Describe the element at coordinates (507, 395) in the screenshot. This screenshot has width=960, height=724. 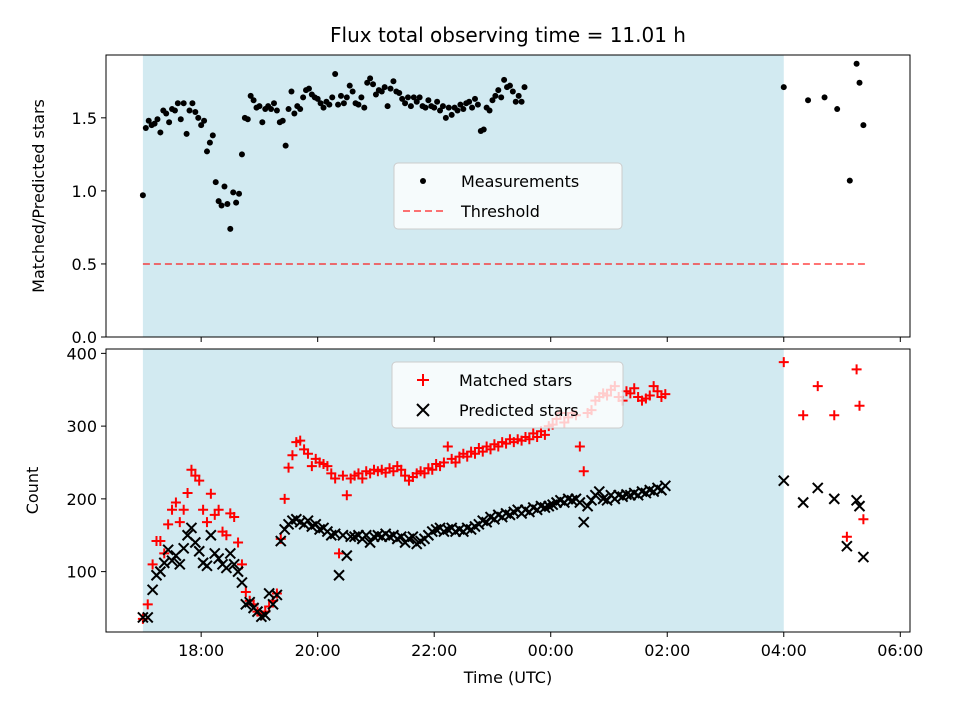
I see `legend-box` at that location.